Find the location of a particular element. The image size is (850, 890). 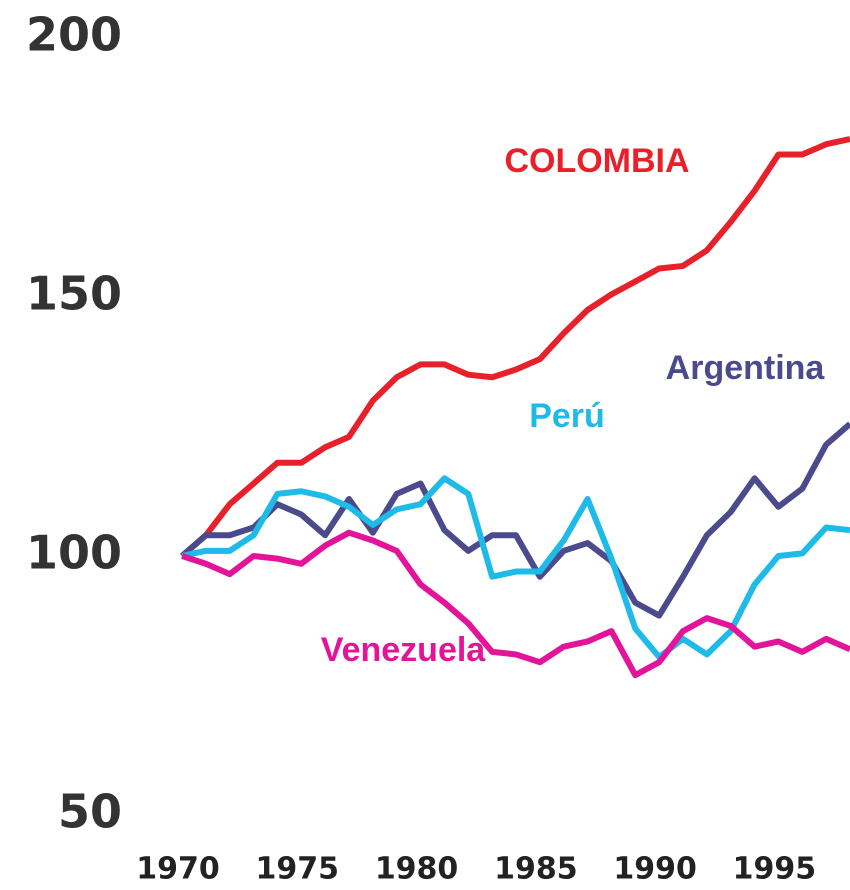

series-label: COLOMBIA is located at coordinates (596, 161).